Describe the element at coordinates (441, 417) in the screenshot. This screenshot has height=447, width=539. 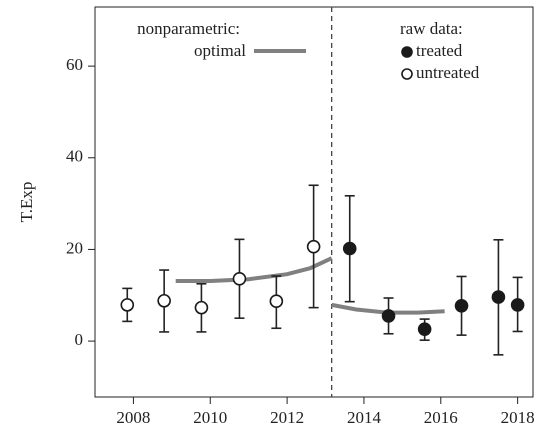
I see `x-tick-label: 2016` at that location.